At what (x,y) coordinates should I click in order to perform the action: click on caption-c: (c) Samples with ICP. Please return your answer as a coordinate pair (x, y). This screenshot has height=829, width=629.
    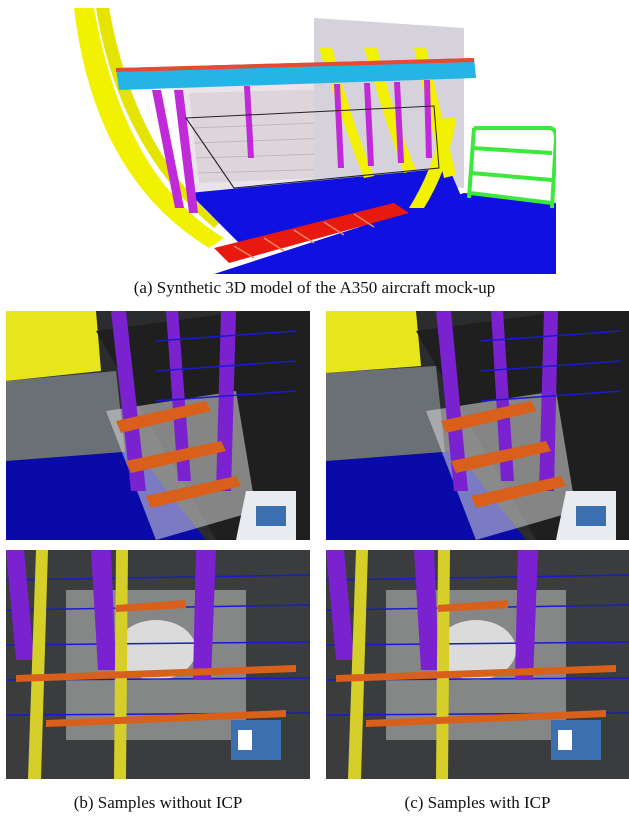
    Looking at the image, I should click on (477, 802).